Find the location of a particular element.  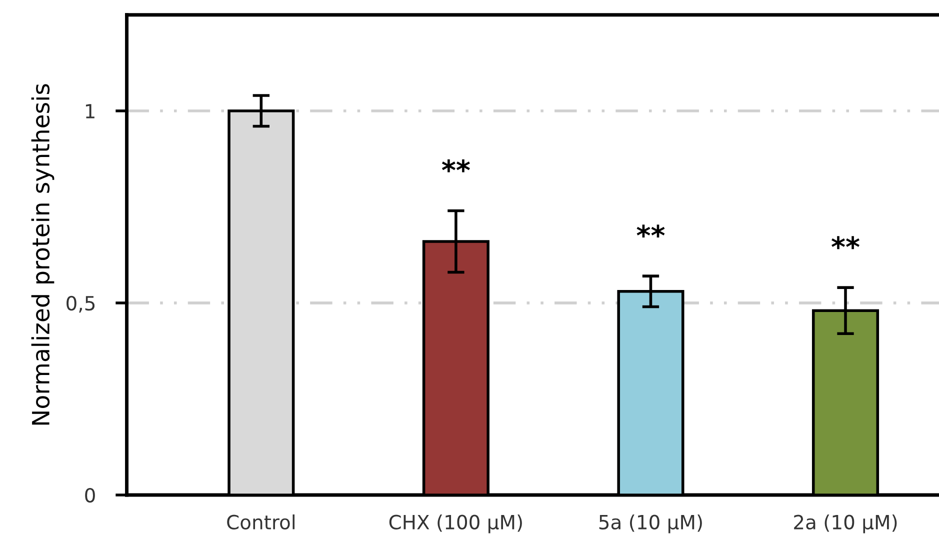

x-tick-label: CHX (100 µM) is located at coordinates (455, 524).